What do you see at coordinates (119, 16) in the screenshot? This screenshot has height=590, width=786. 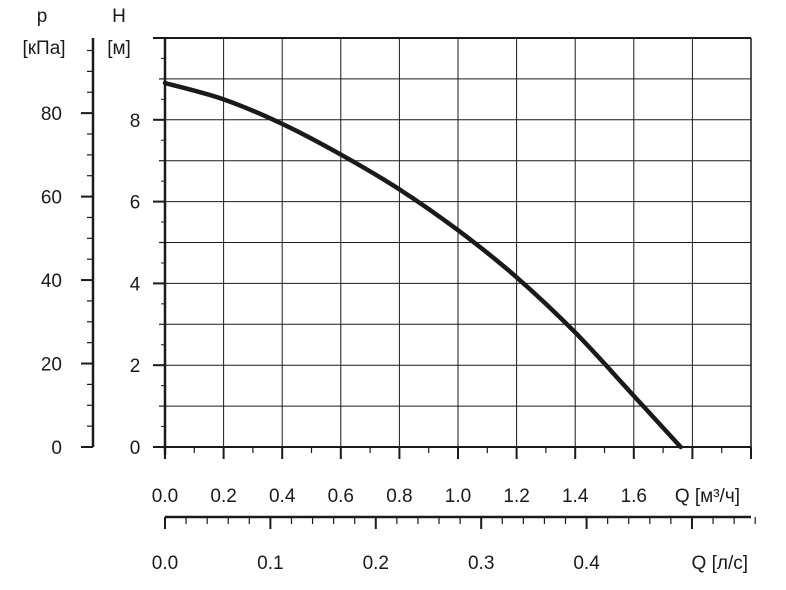 I see `h-axis-title: H` at bounding box center [119, 16].